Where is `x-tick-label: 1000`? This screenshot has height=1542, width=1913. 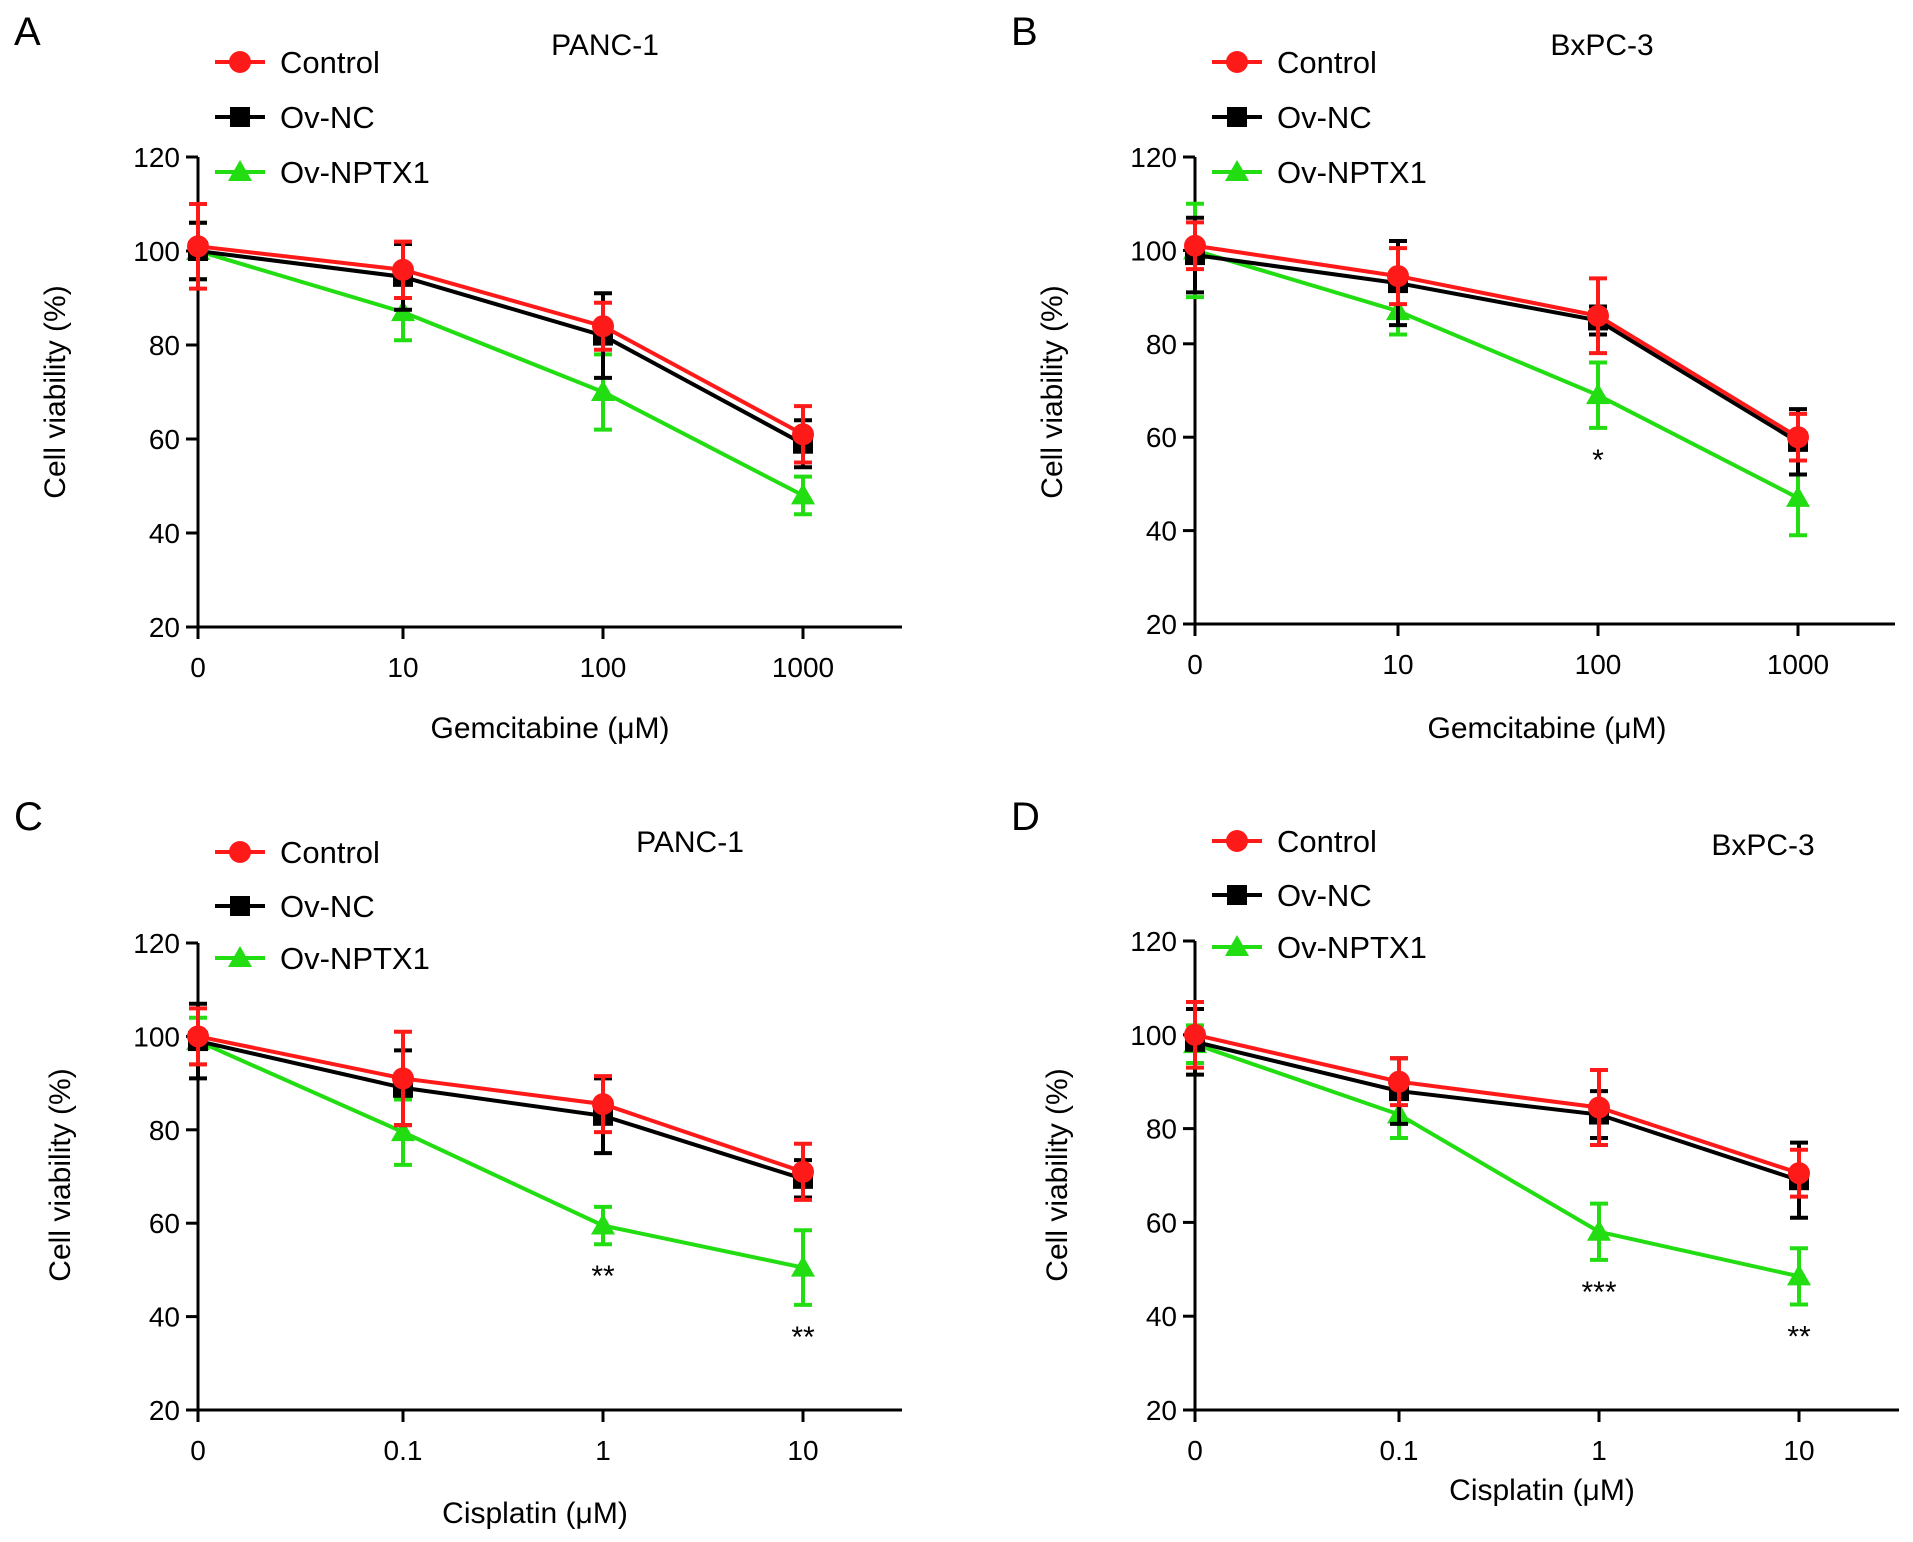 x-tick-label: 1000 is located at coordinates (1798, 664).